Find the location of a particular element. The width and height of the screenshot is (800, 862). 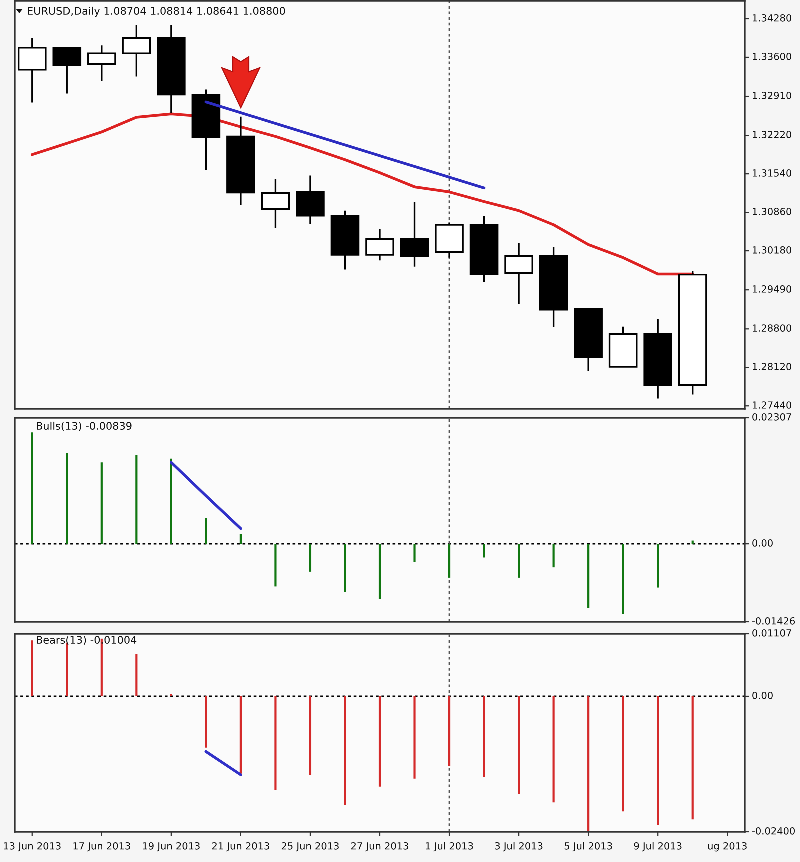

y-tick-label: 1.32910 is located at coordinates (772, 96).